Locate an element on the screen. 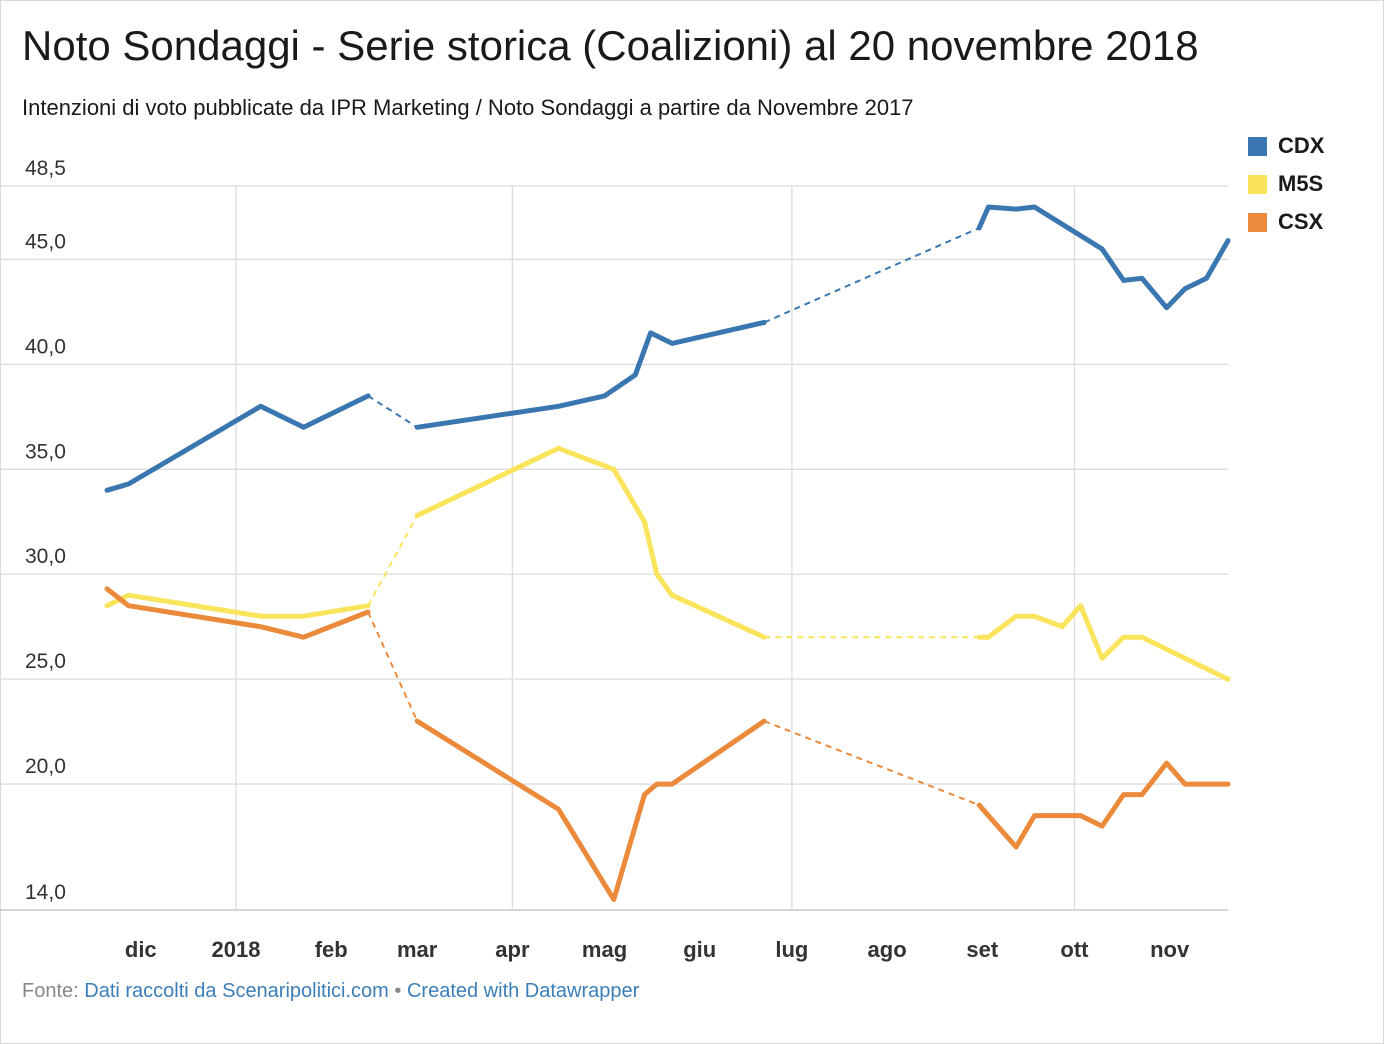  y-tick-label: 35,0 is located at coordinates (45, 451).